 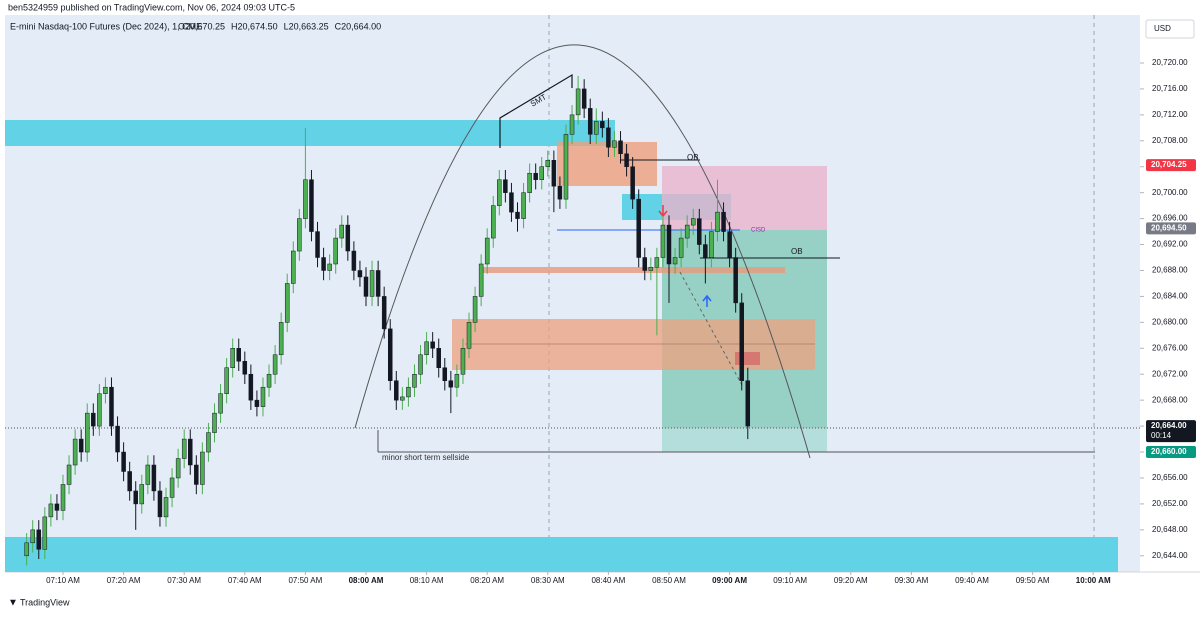 What do you see at coordinates (1162, 28) in the screenshot?
I see `currency: USD` at bounding box center [1162, 28].